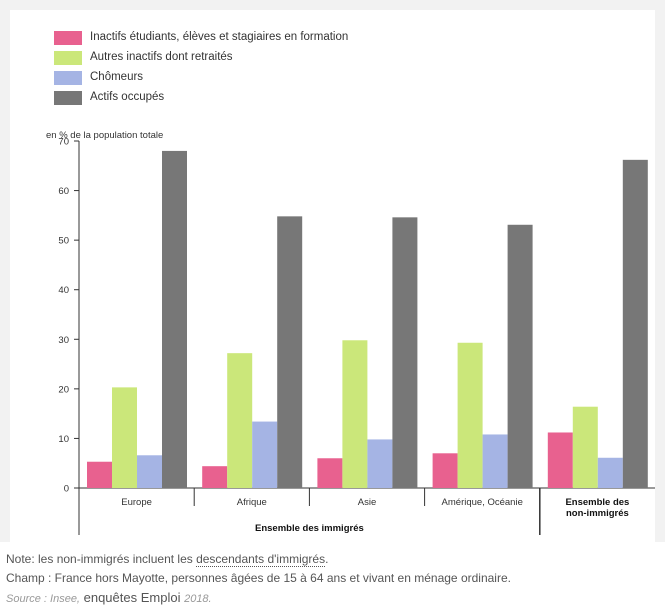 Image resolution: width=665 pixels, height=609 pixels. I want to click on y-tick-label: 60, so click(63, 191).